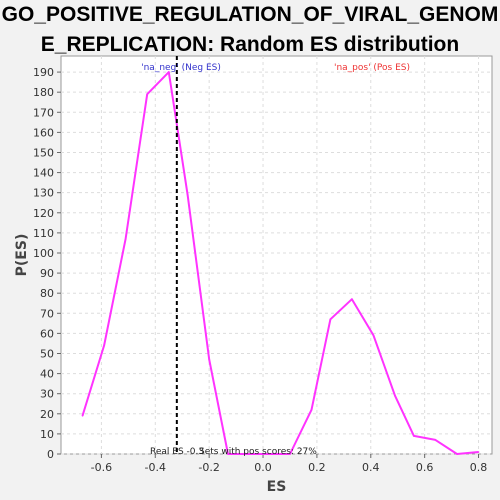 The height and width of the screenshot is (500, 500). Describe the element at coordinates (372, 68) in the screenshot. I see `pos-es-label: 'na_pos' (Pos ES)` at that location.